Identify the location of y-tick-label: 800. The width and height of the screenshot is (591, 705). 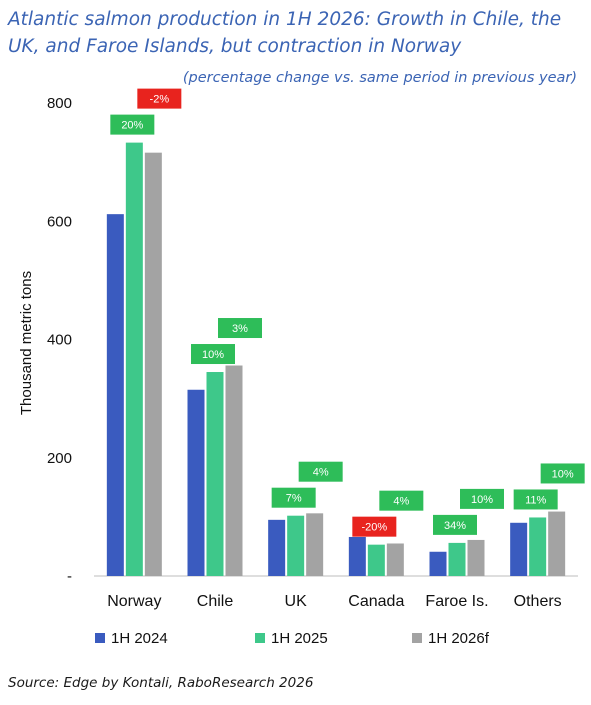
(59, 103).